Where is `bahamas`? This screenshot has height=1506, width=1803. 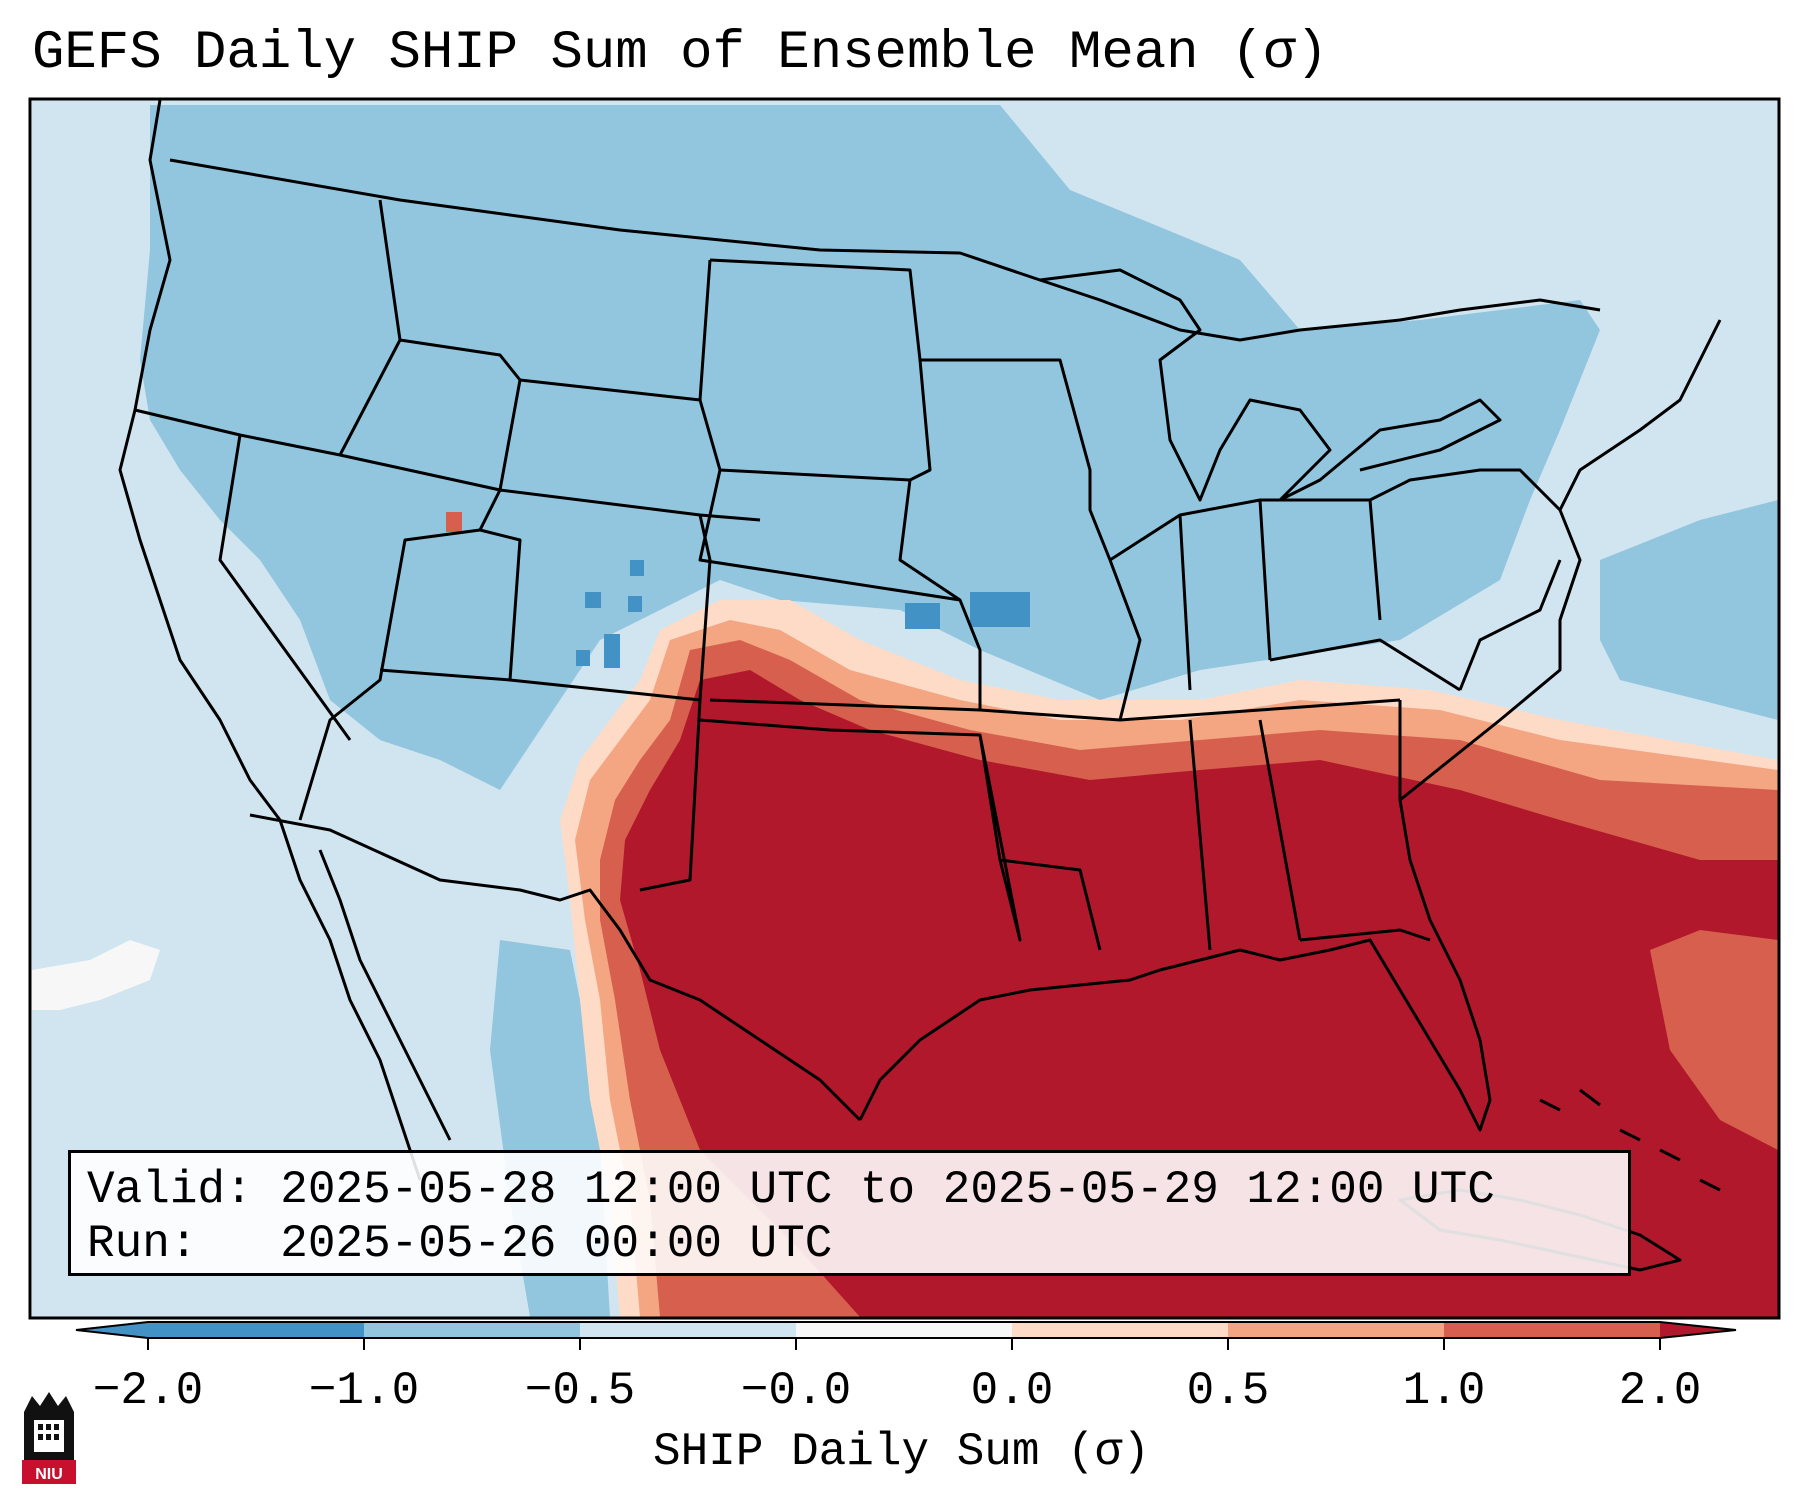
bahamas is located at coordinates (1630, 1140).